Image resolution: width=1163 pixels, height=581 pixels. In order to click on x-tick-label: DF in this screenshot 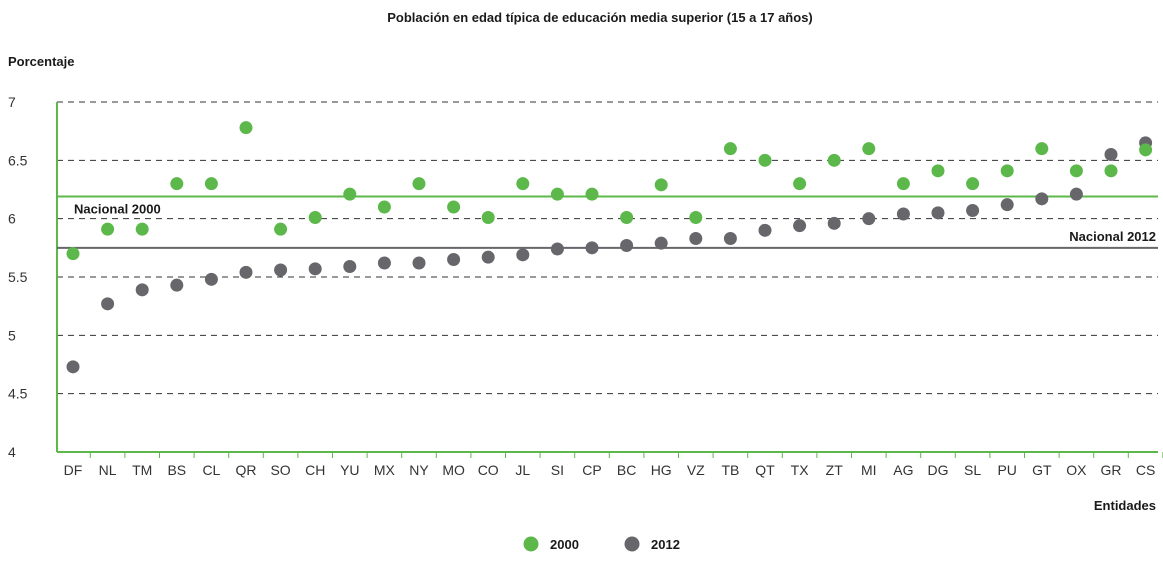, I will do `click(73, 470)`.